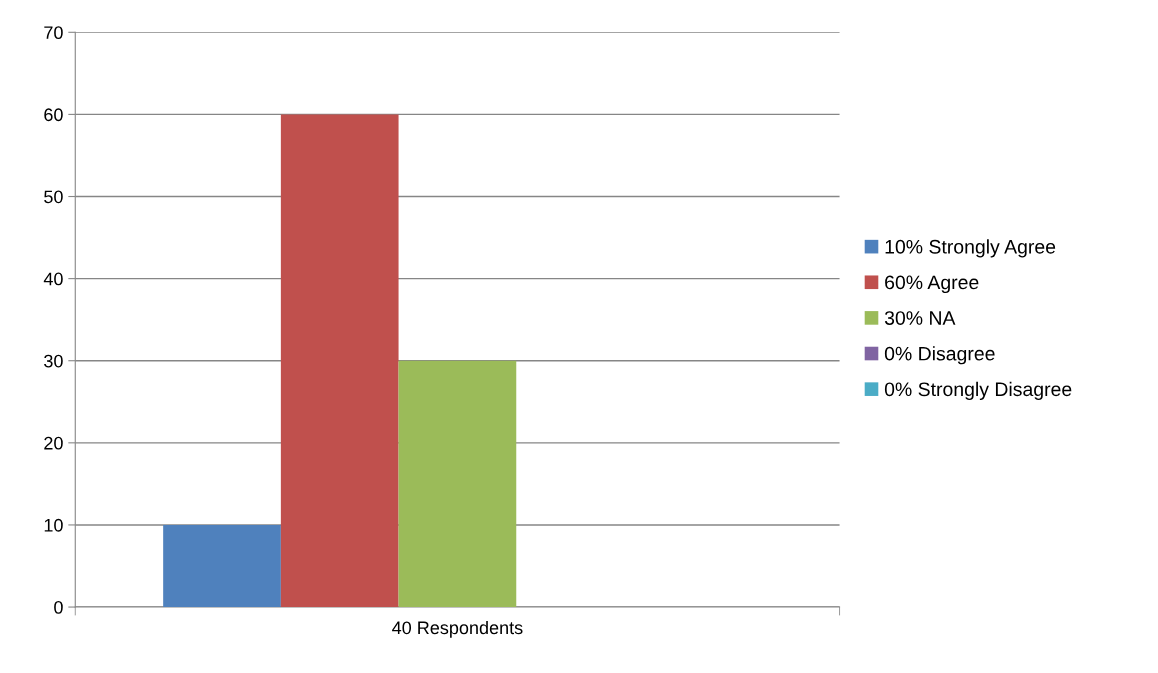 This screenshot has width=1158, height=673. I want to click on y-tick-label: 30, so click(53, 361).